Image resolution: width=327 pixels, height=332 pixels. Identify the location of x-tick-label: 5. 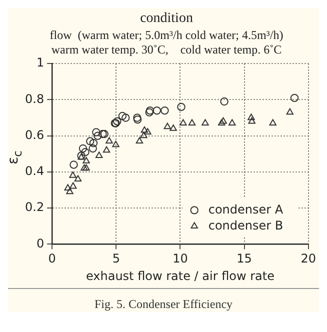
(116, 259).